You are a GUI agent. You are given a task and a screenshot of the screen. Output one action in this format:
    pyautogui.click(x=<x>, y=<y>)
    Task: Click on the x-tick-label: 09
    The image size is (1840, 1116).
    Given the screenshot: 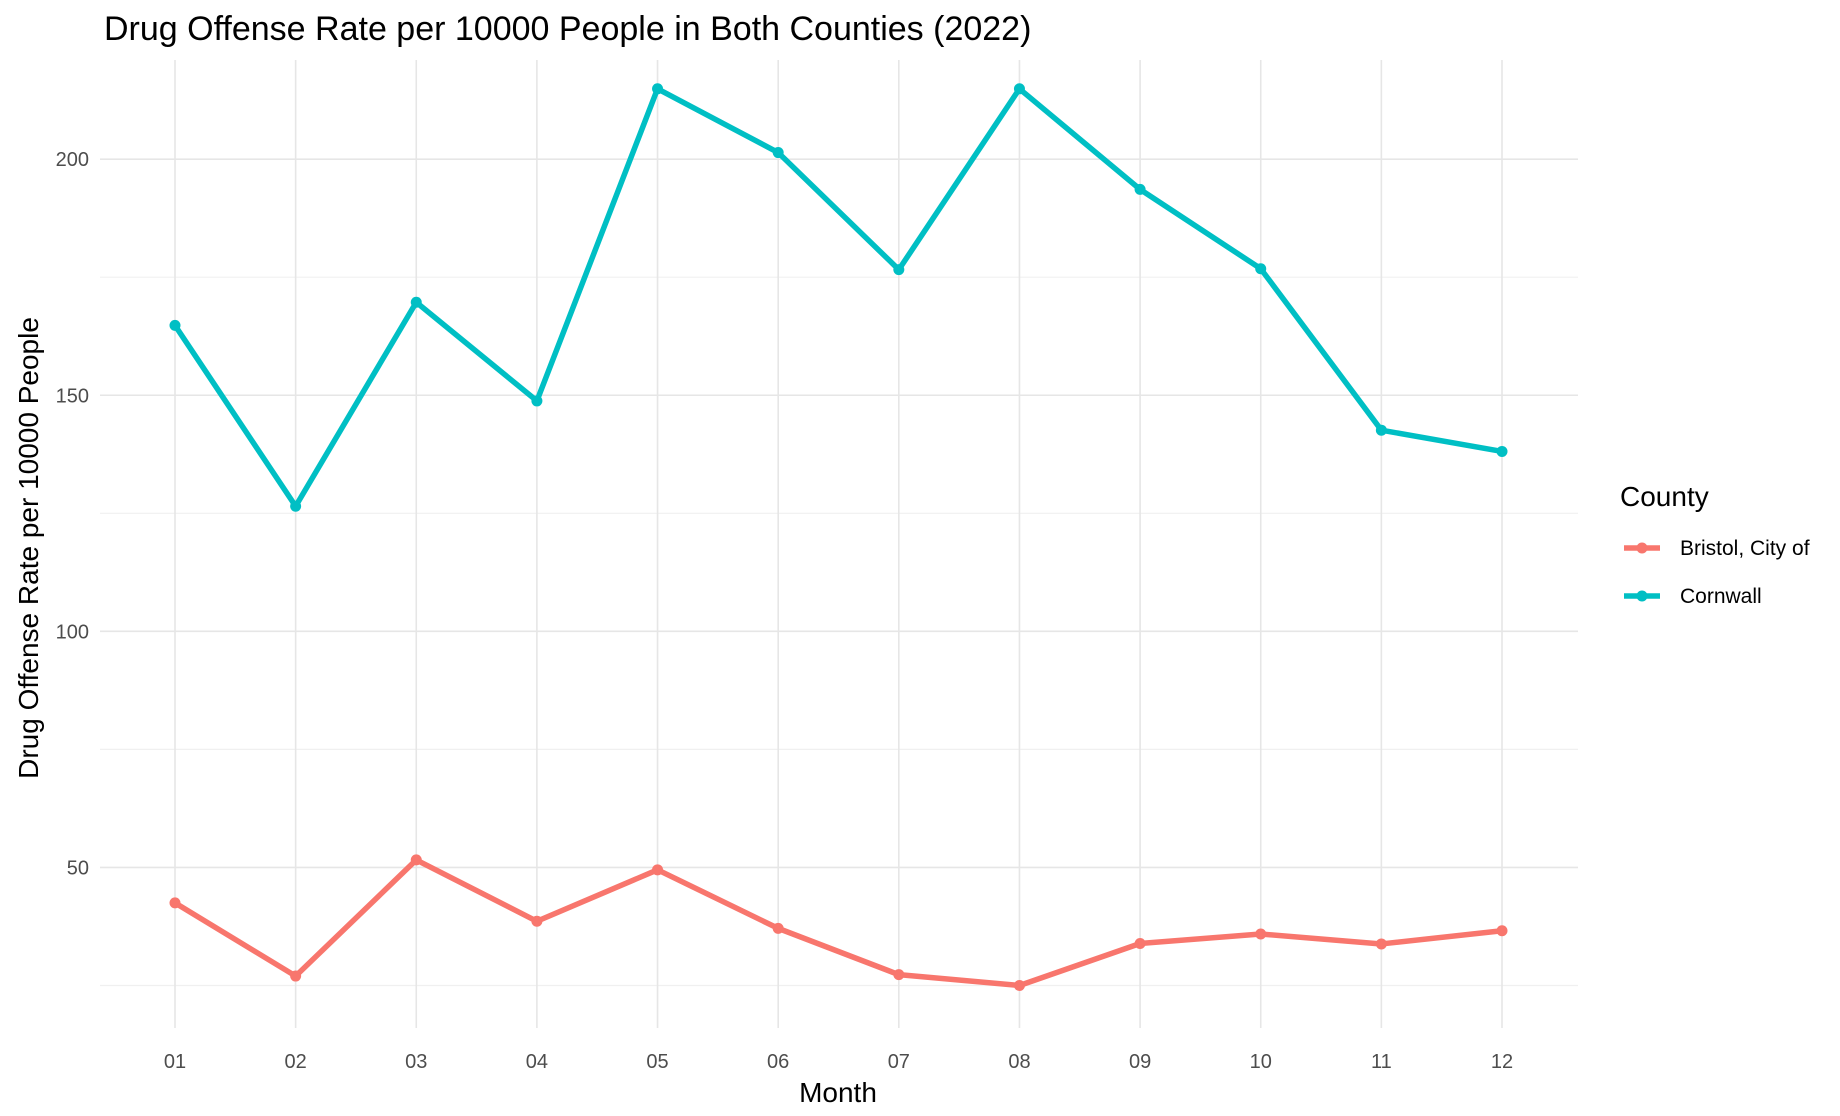 What is the action you would take?
    pyautogui.click(x=1140, y=1062)
    